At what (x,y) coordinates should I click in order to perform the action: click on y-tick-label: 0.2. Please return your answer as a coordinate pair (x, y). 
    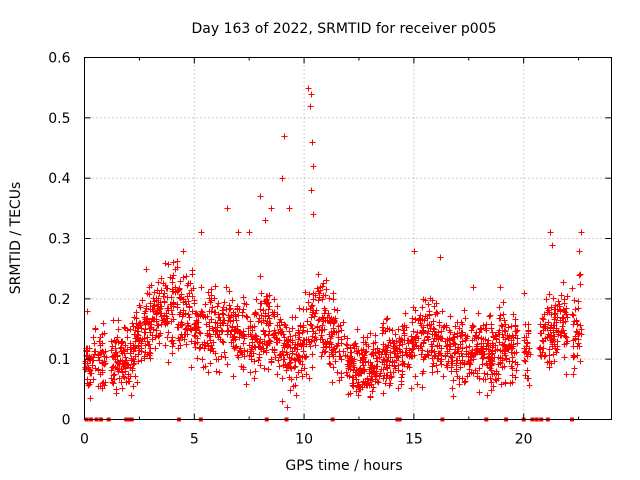
    Looking at the image, I should click on (59, 300).